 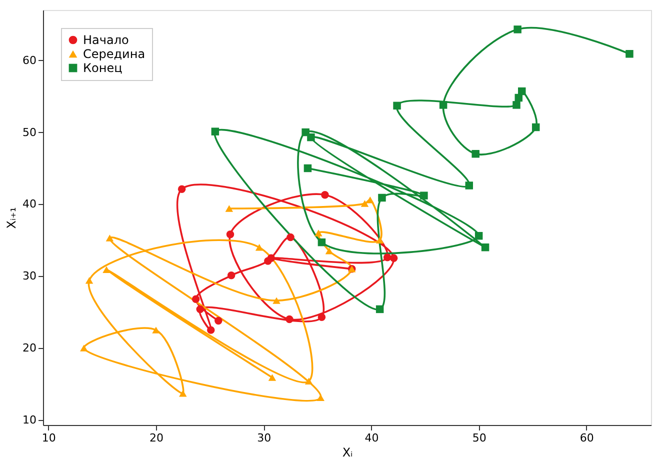 What do you see at coordinates (29, 132) in the screenshot?
I see `y-tick-label: 50` at bounding box center [29, 132].